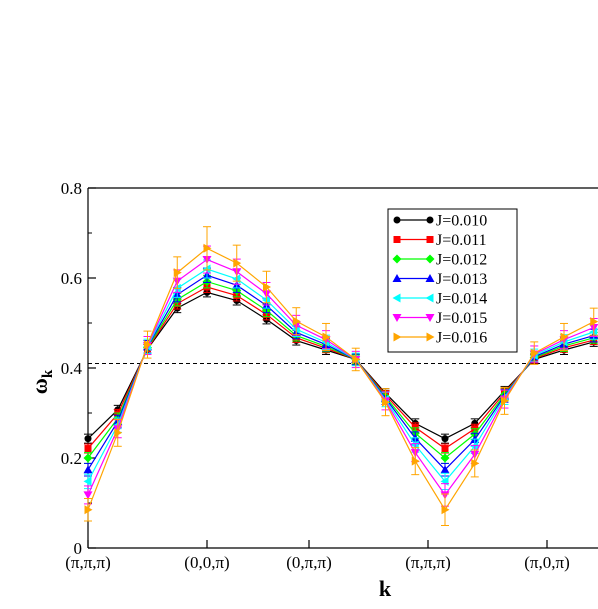 Image resolution: width=598 pixels, height=609 pixels. Describe the element at coordinates (309, 562) in the screenshot. I see `x-tick-label: (0,π,π)` at that location.